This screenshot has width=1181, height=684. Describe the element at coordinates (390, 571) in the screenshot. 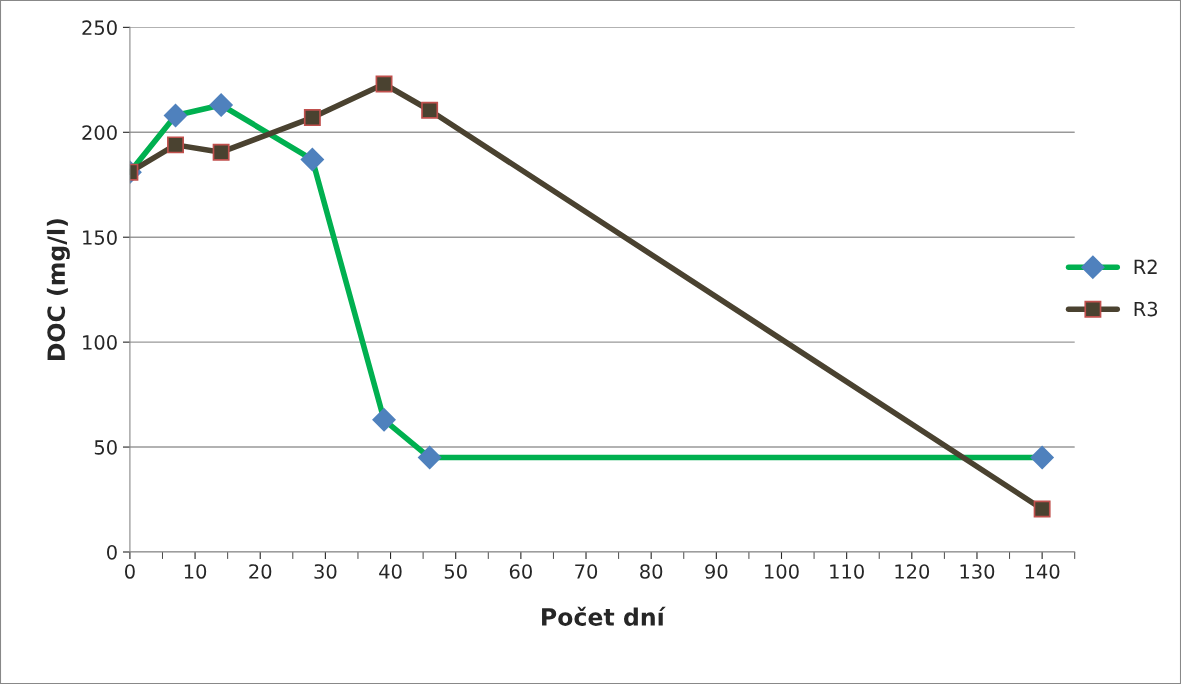

I see `x-tick-label: 40` at that location.